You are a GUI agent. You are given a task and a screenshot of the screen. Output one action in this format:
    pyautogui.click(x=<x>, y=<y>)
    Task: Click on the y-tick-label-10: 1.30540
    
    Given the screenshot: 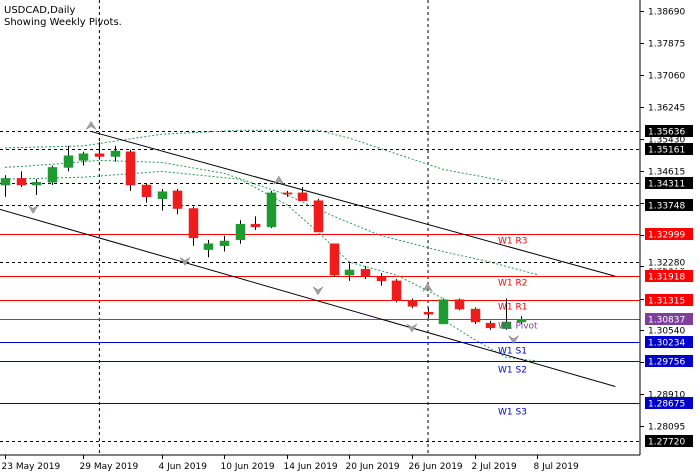 What is the action you would take?
    pyautogui.click(x=666, y=332)
    